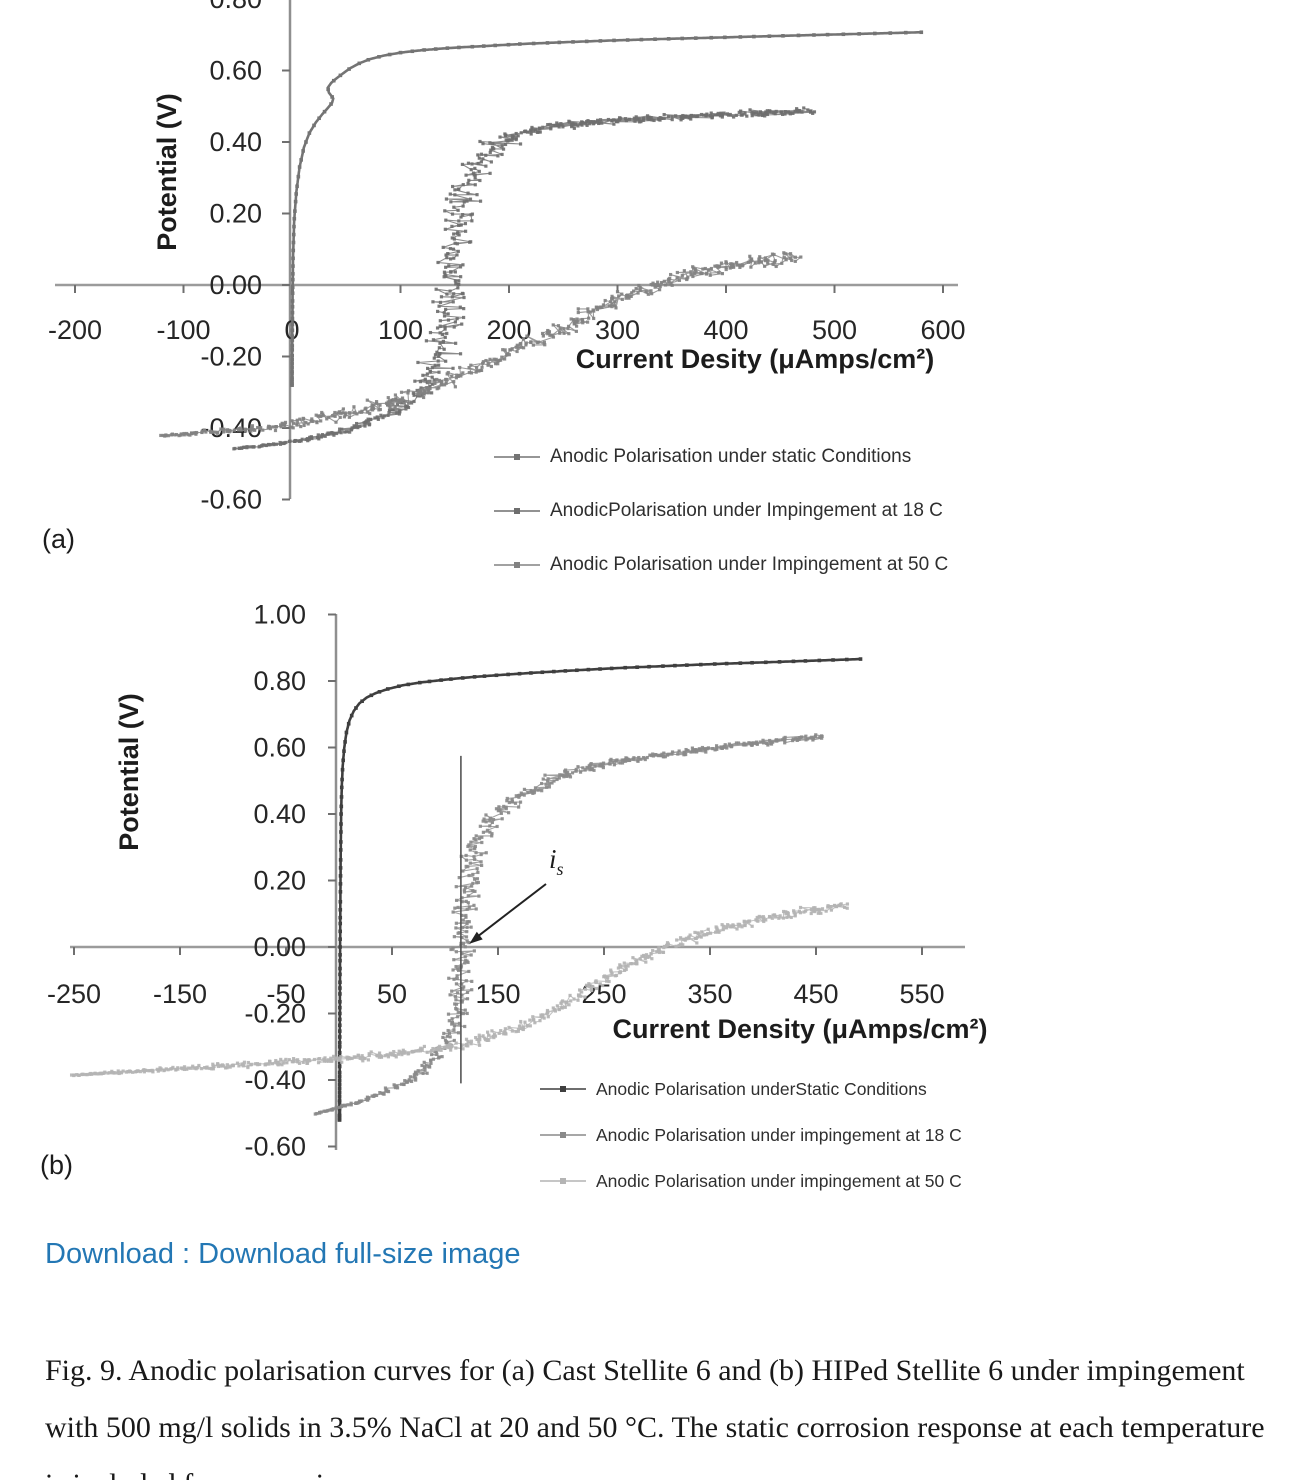  Describe the element at coordinates (617, 330) in the screenshot. I see `x-tick-label: 300` at that location.